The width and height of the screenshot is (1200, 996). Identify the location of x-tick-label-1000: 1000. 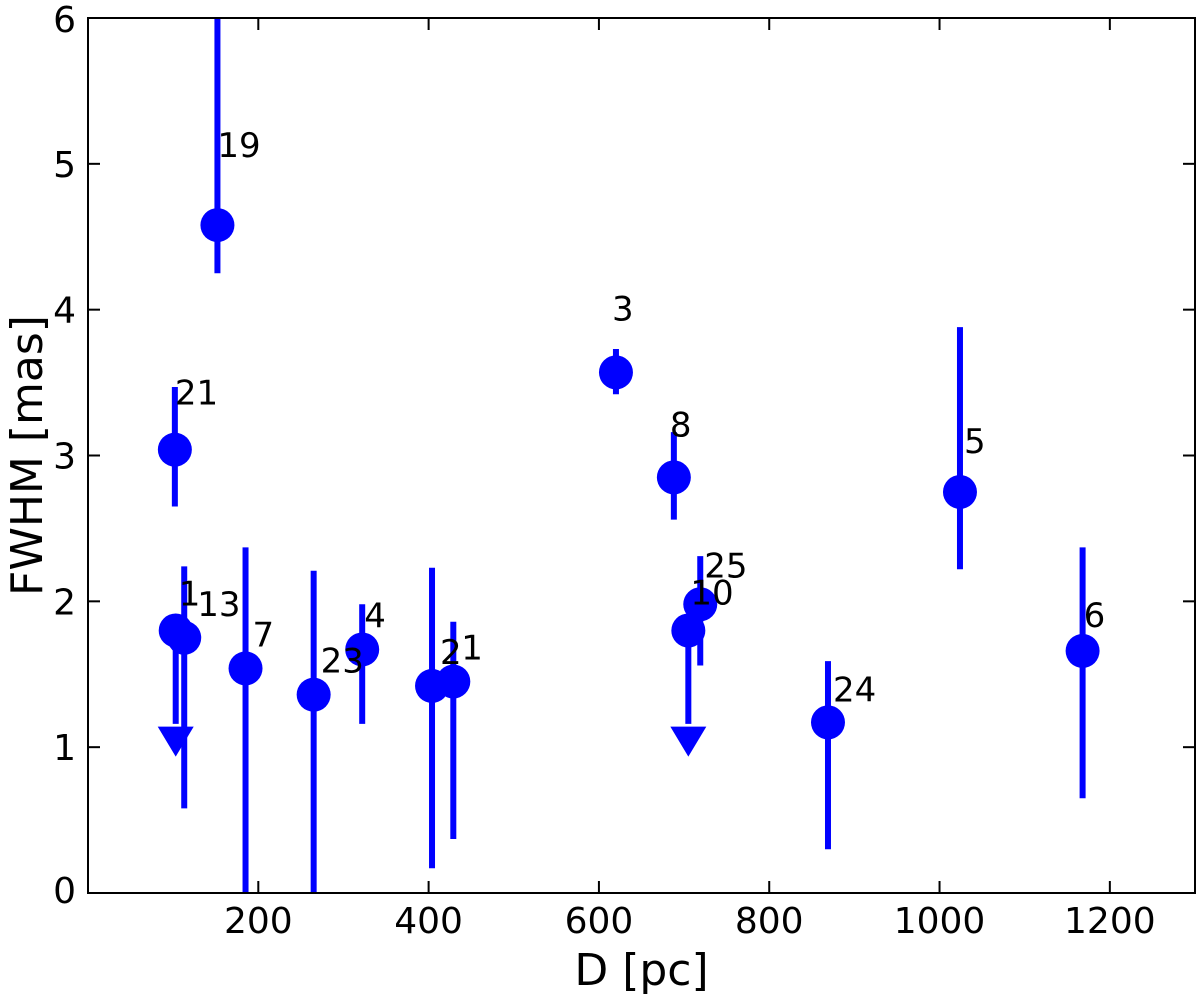
(940, 921).